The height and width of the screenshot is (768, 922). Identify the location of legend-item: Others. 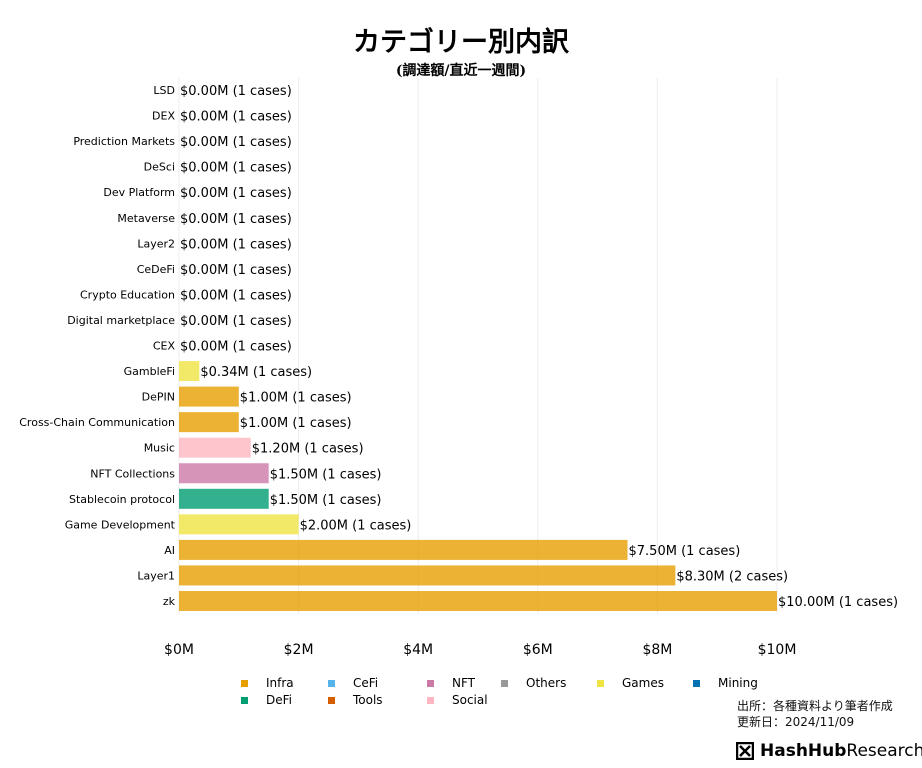
(533, 683).